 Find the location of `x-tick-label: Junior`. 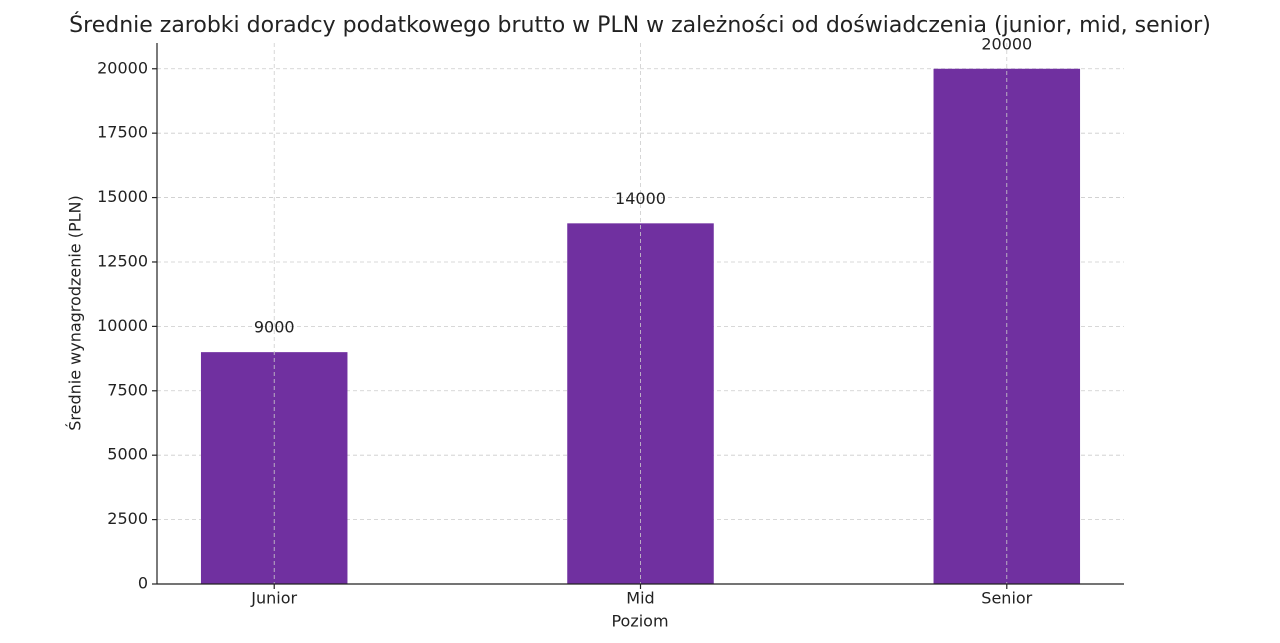

x-tick-label: Junior is located at coordinates (273, 598).